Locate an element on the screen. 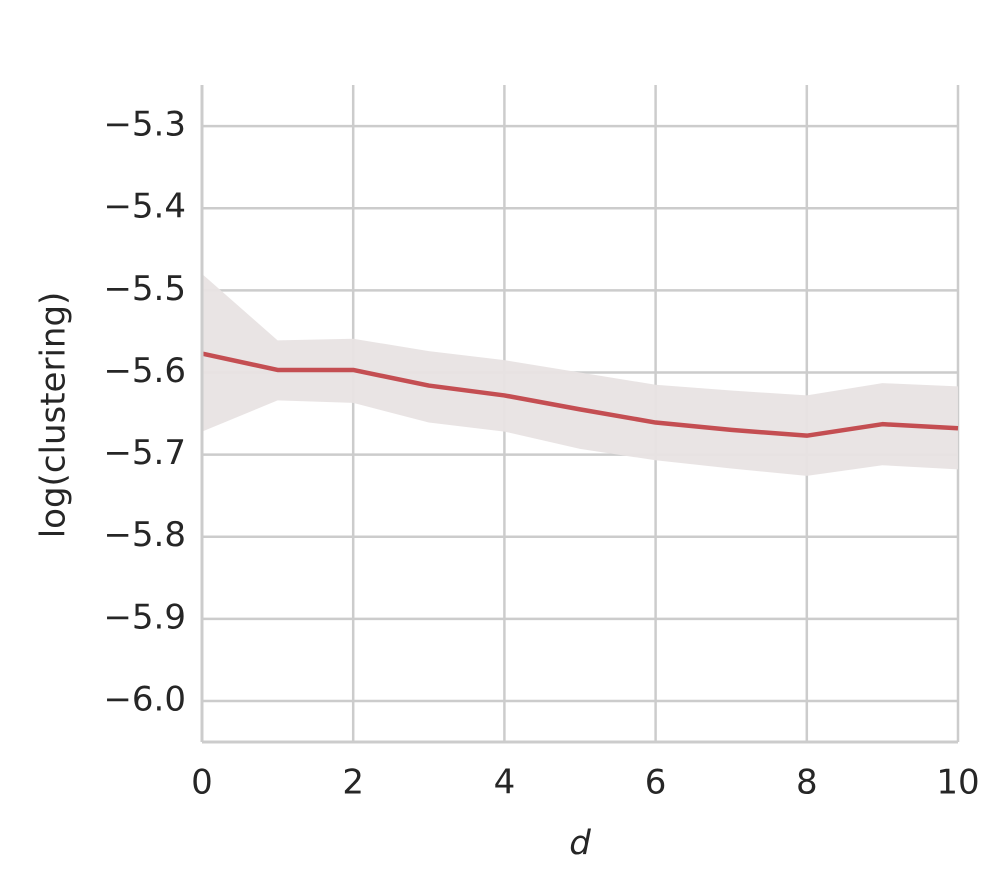 This screenshot has height=895, width=998. x-tick-label: 4 is located at coordinates (505, 783).